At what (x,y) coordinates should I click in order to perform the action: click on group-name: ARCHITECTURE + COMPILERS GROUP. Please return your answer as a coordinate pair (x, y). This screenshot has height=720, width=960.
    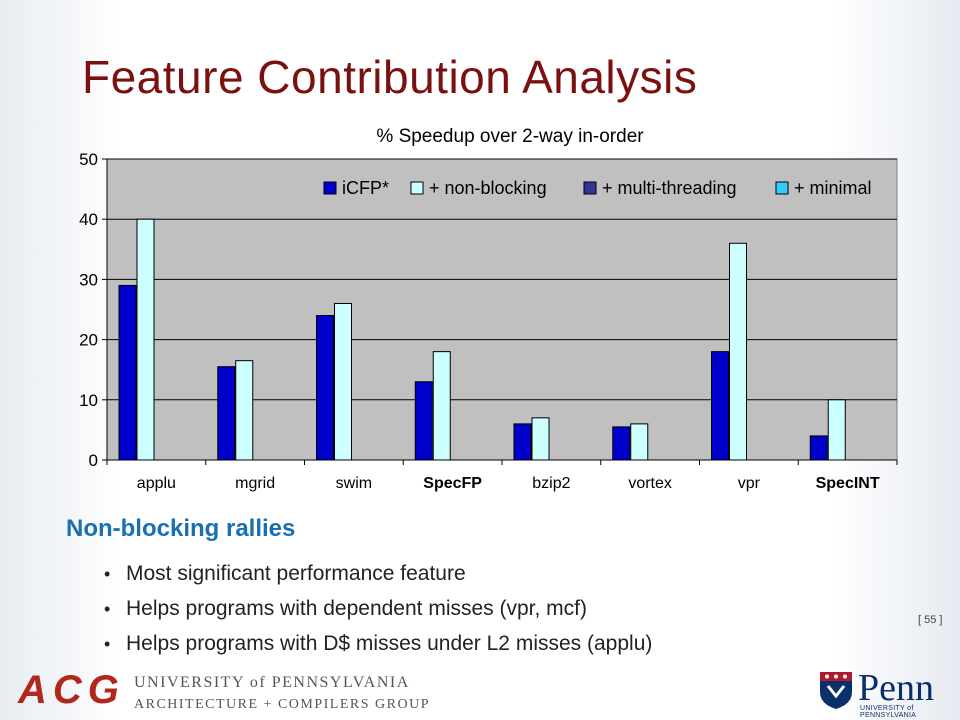
    Looking at the image, I should click on (282, 704).